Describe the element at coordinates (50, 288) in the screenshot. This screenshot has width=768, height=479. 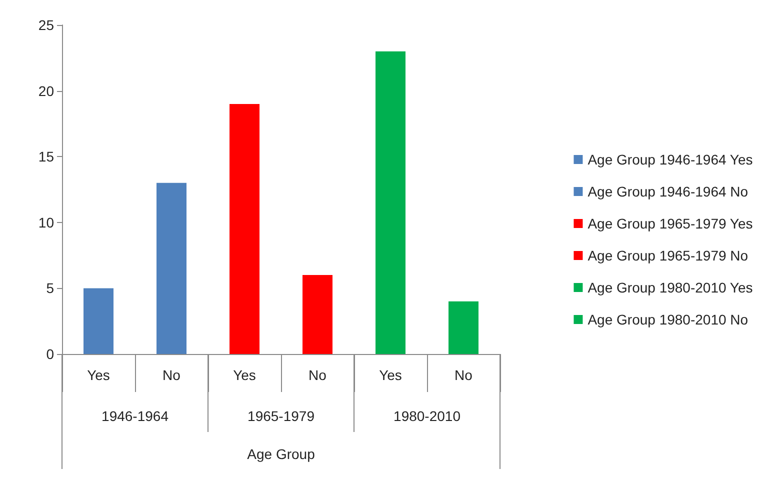
I see `y-tick-label: 5` at that location.